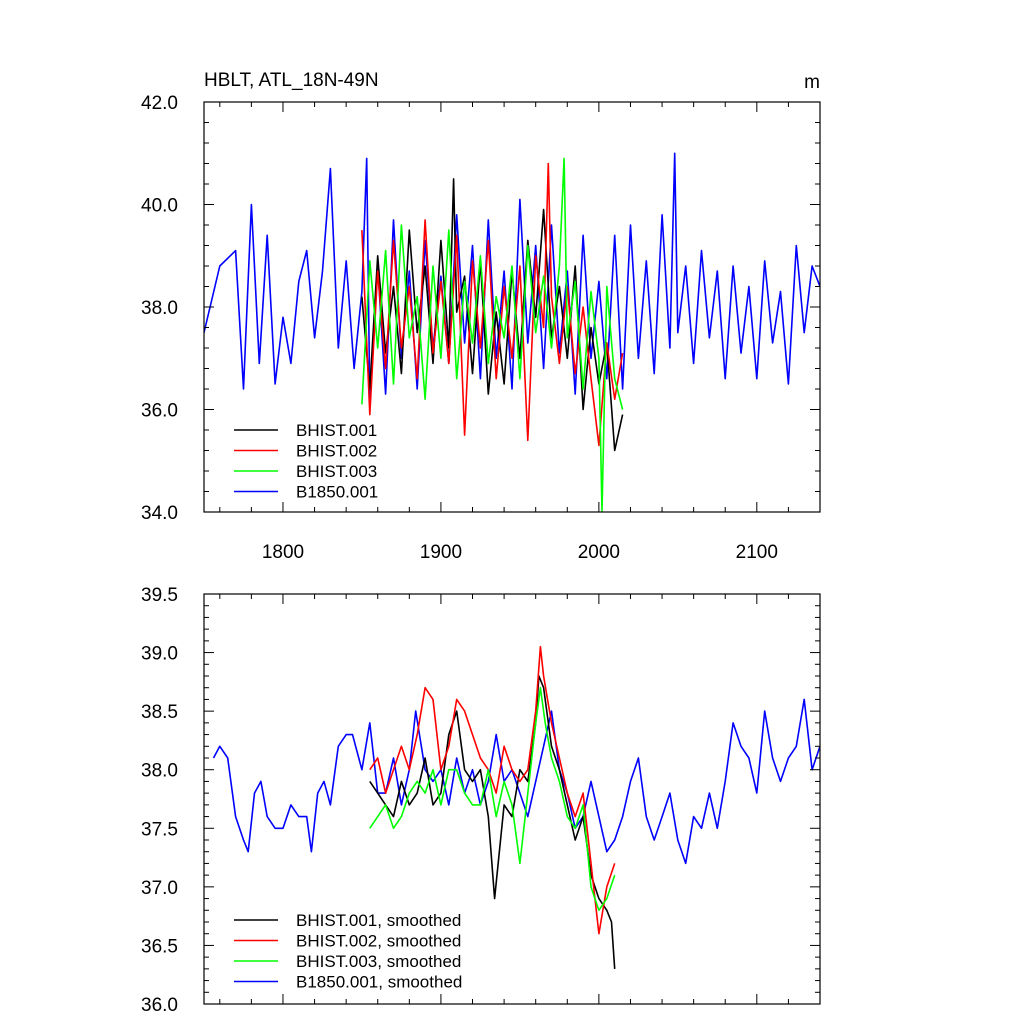 The width and height of the screenshot is (1024, 1024). I want to click on y-tick-label: 39.0, so click(159, 654).